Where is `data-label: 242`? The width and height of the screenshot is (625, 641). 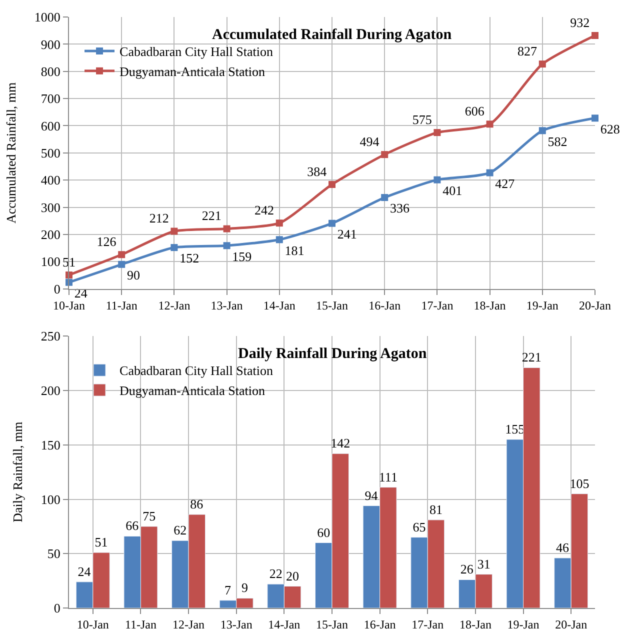 data-label: 242 is located at coordinates (264, 210).